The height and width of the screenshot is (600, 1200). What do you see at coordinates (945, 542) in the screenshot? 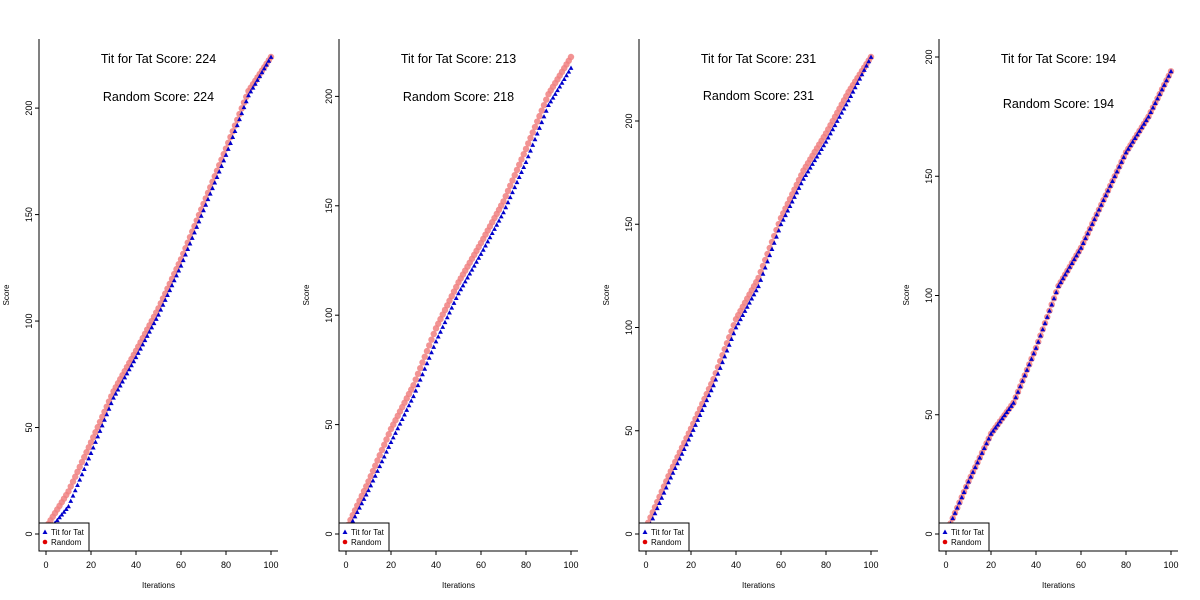
I see `legend-random-marker` at bounding box center [945, 542].